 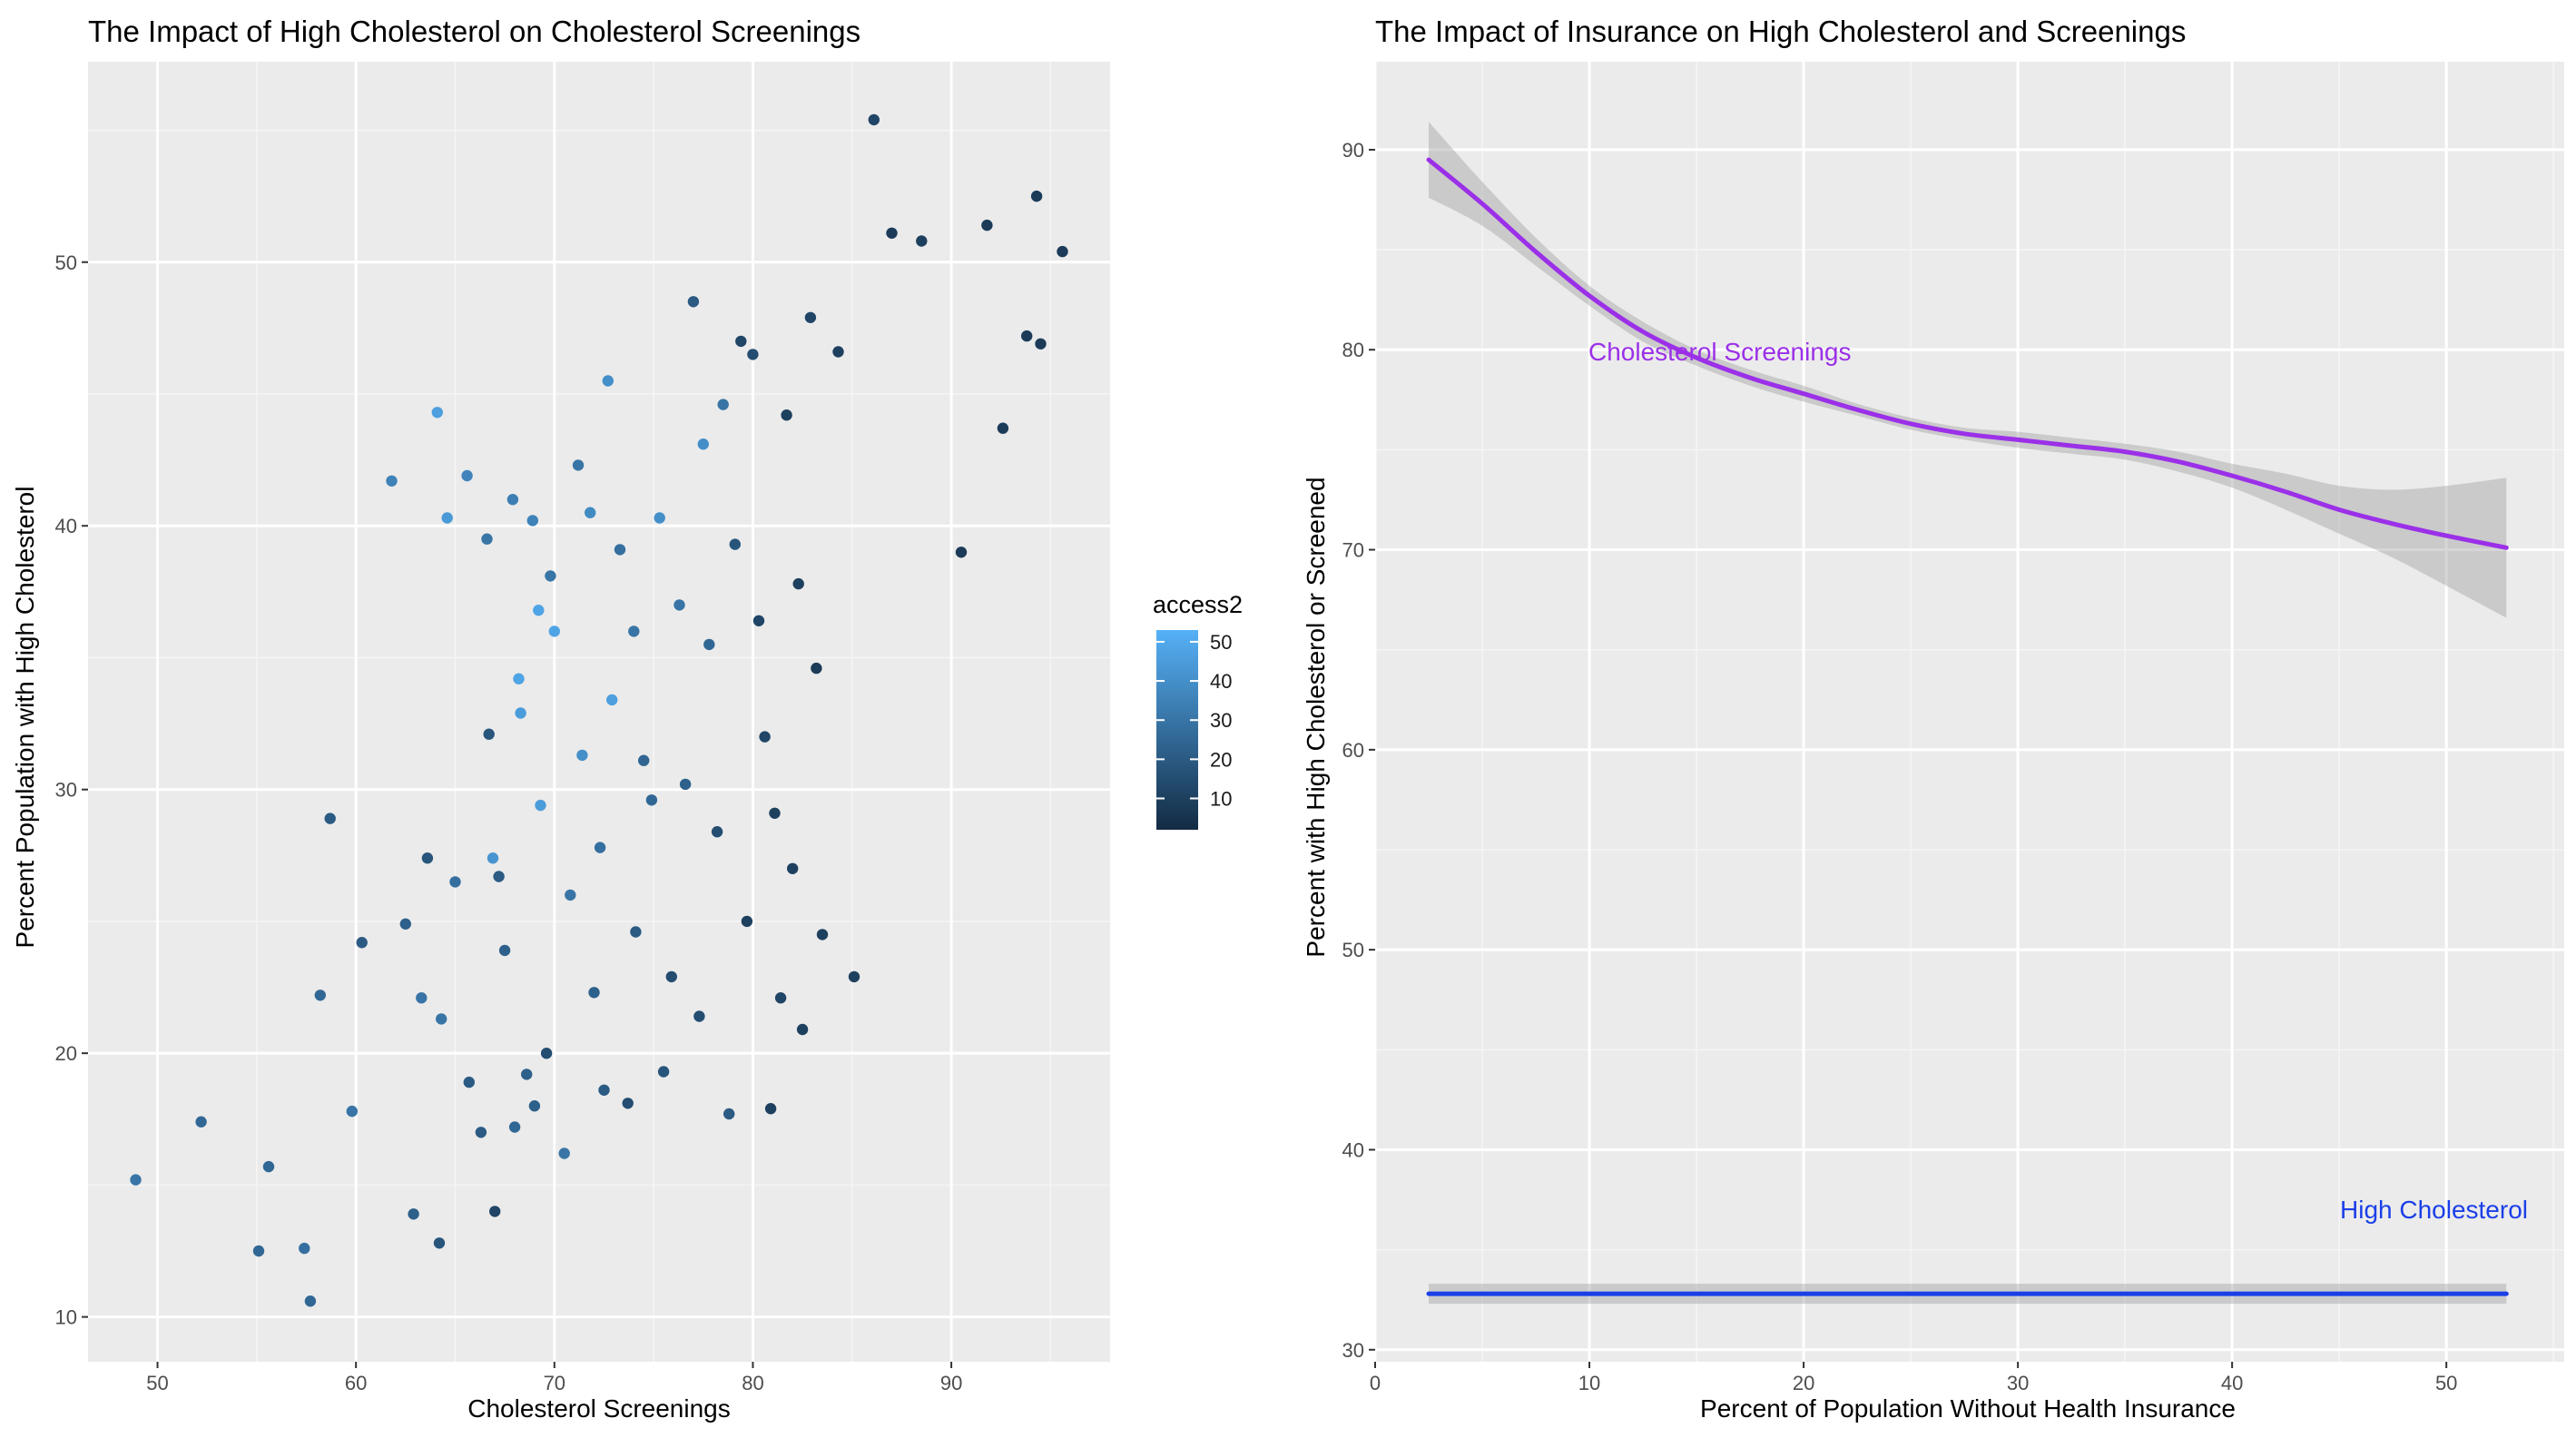 I want to click on y-tick-label: 60, so click(x=1353, y=751).